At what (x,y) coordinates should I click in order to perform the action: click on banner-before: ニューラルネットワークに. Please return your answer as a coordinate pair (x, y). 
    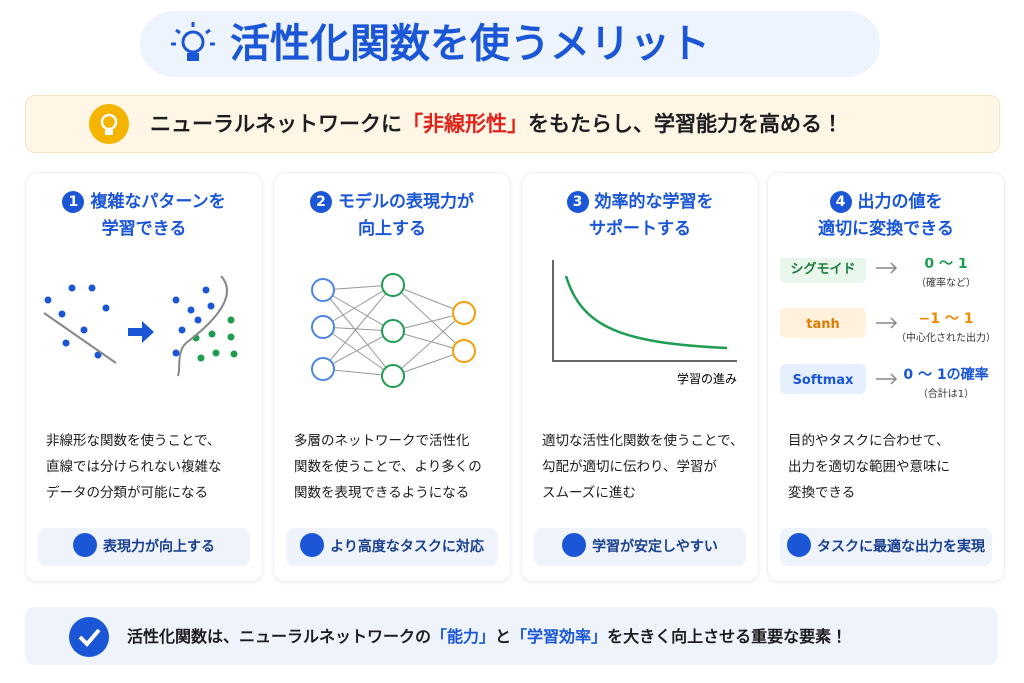
    Looking at the image, I should click on (276, 124).